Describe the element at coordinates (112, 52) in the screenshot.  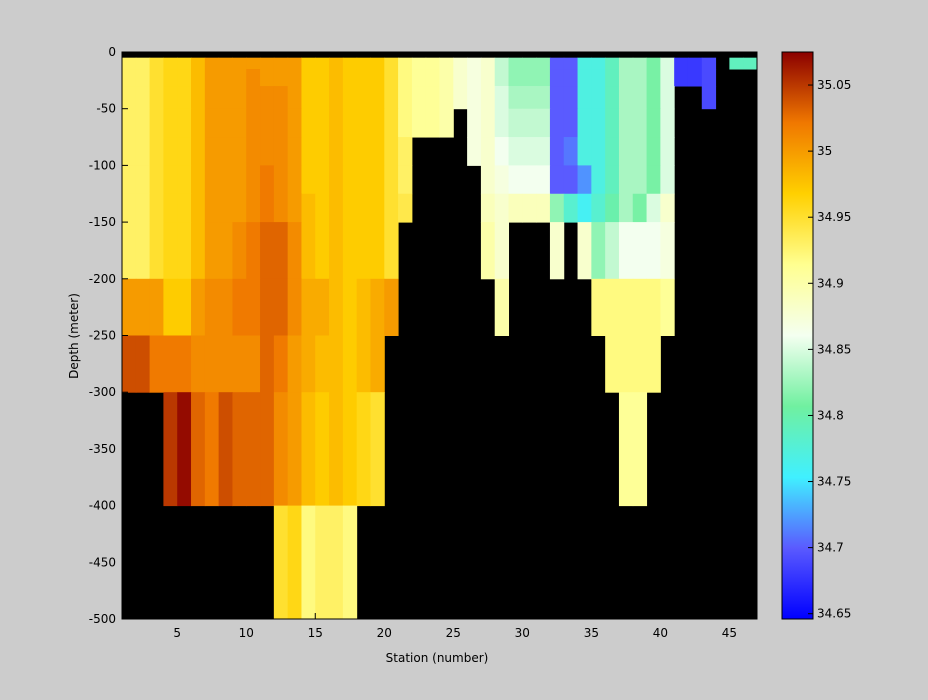
I see `y-tick-label: 0` at that location.